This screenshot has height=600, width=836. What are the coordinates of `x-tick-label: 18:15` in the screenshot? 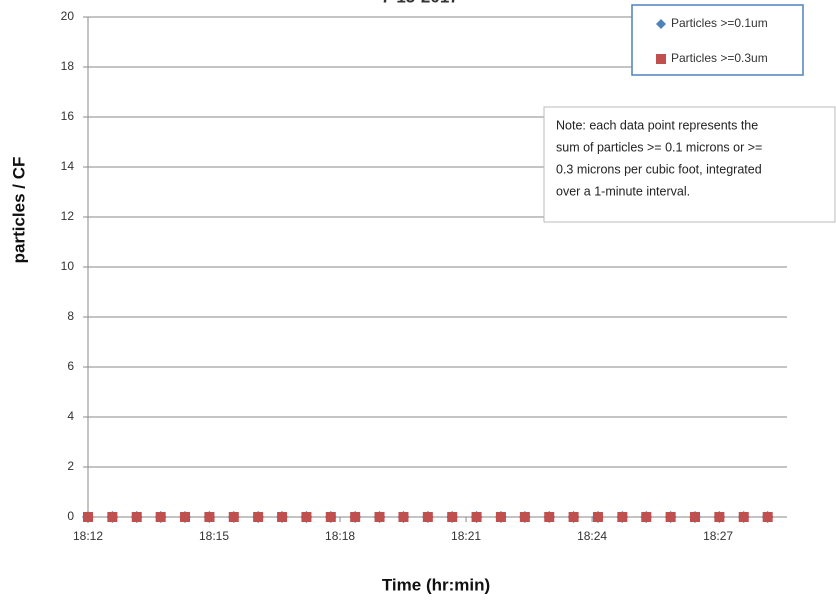 It's located at (214, 536).